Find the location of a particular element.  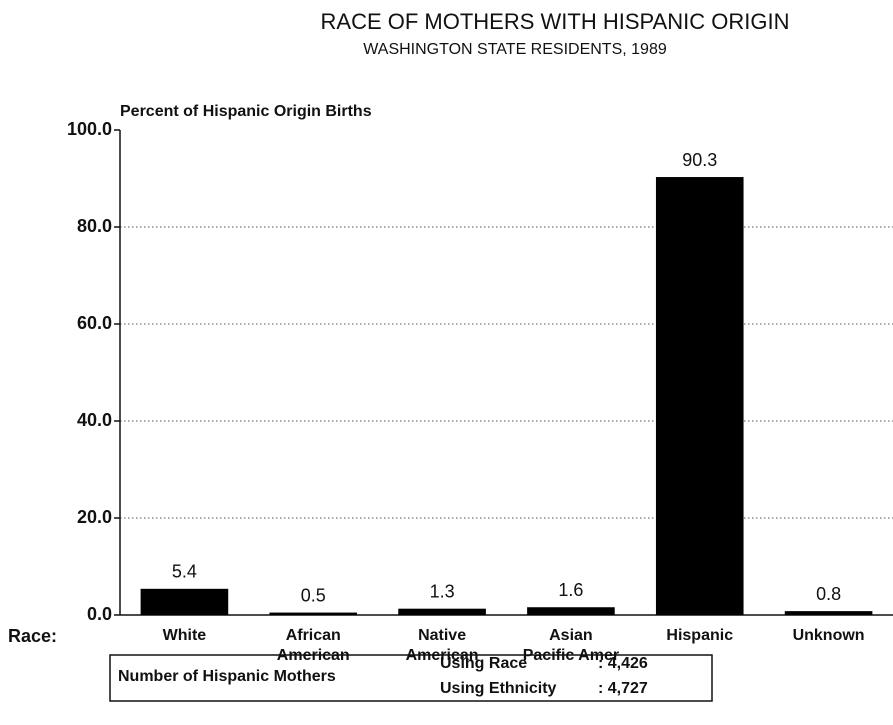

value-label: 0.8 is located at coordinates (828, 594).